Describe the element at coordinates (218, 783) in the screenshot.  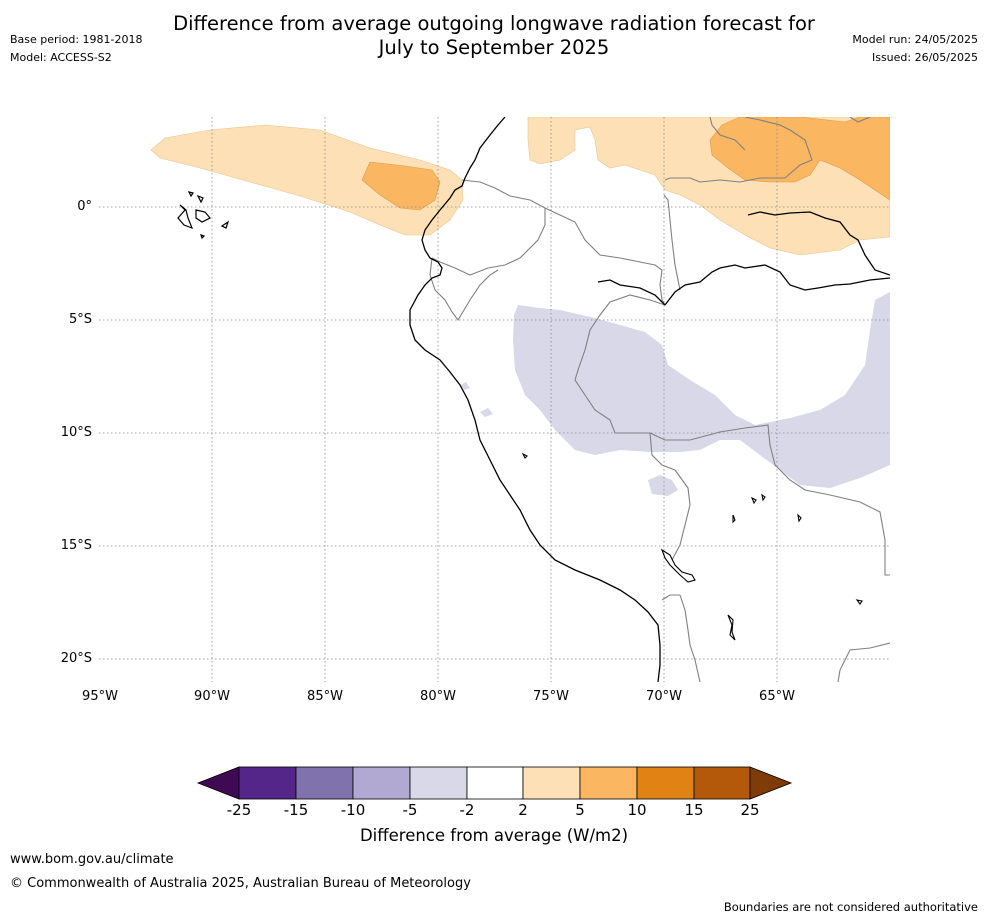
I see `colorbar-extend-low` at that location.